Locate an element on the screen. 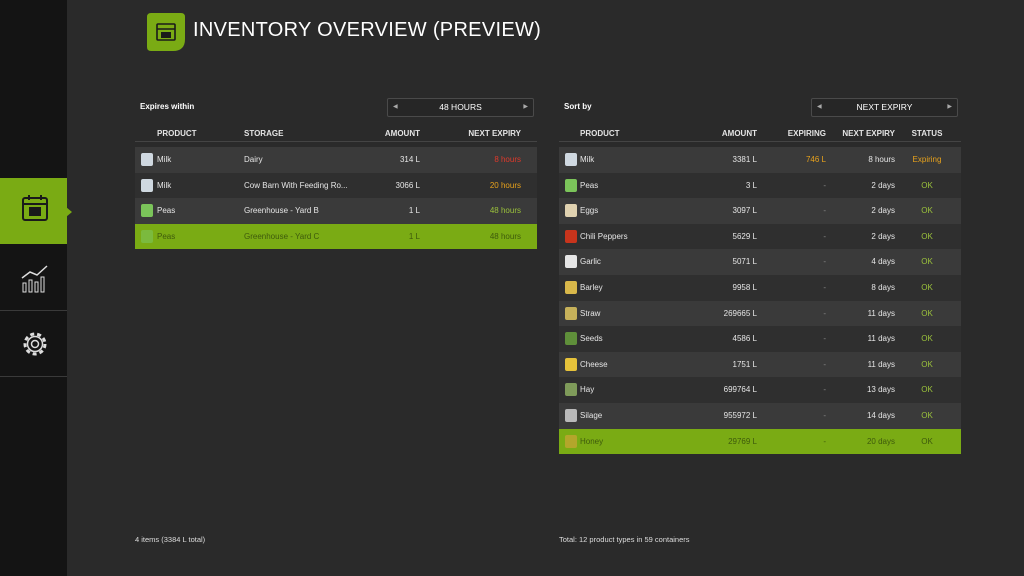  cell: Eggs is located at coordinates (589, 211).